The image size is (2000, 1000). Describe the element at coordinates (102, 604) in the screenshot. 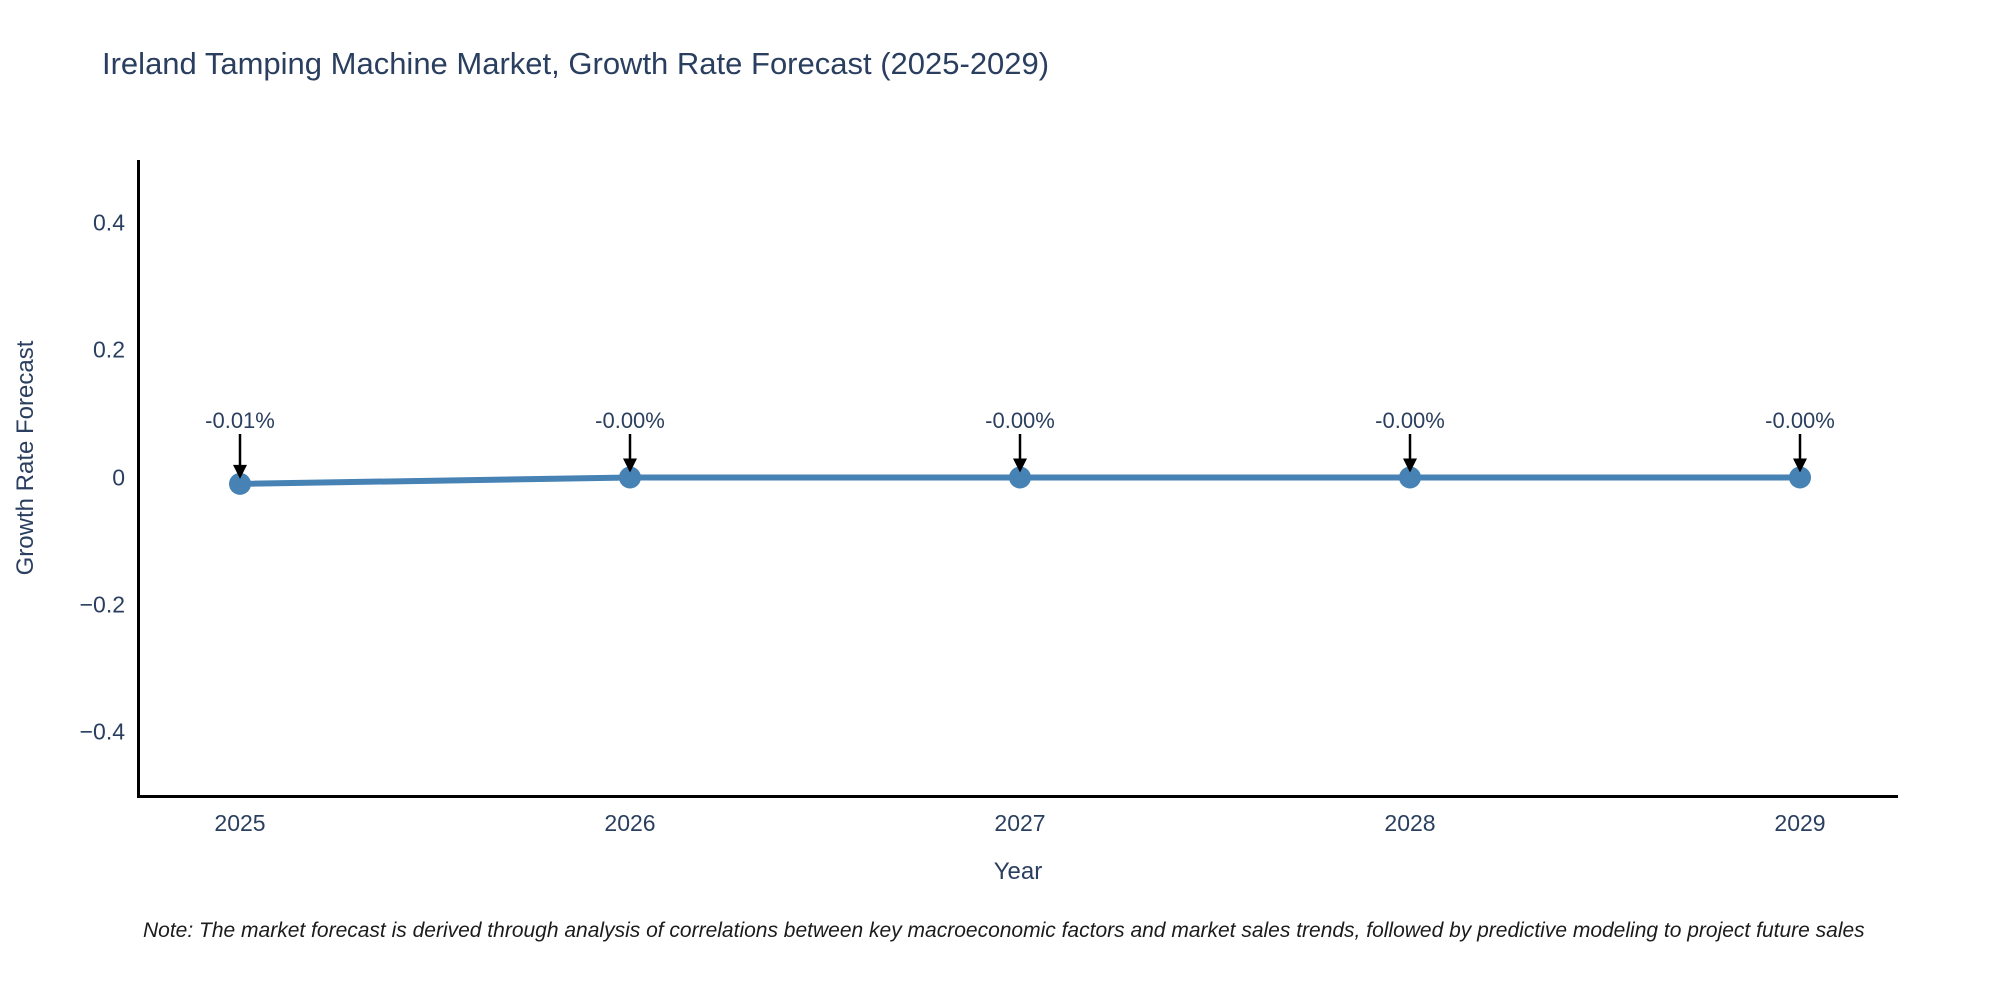

I see `y-tick-label: −0.2` at that location.